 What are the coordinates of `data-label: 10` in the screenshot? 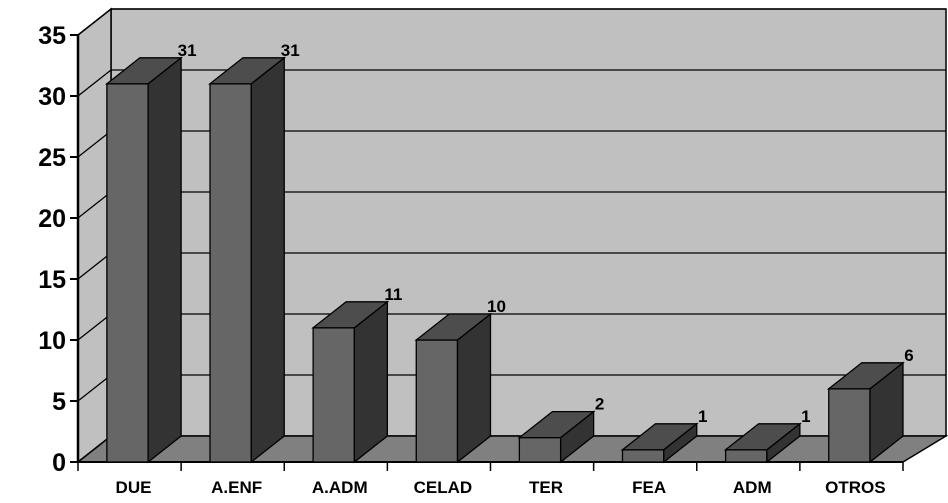 It's located at (496, 306).